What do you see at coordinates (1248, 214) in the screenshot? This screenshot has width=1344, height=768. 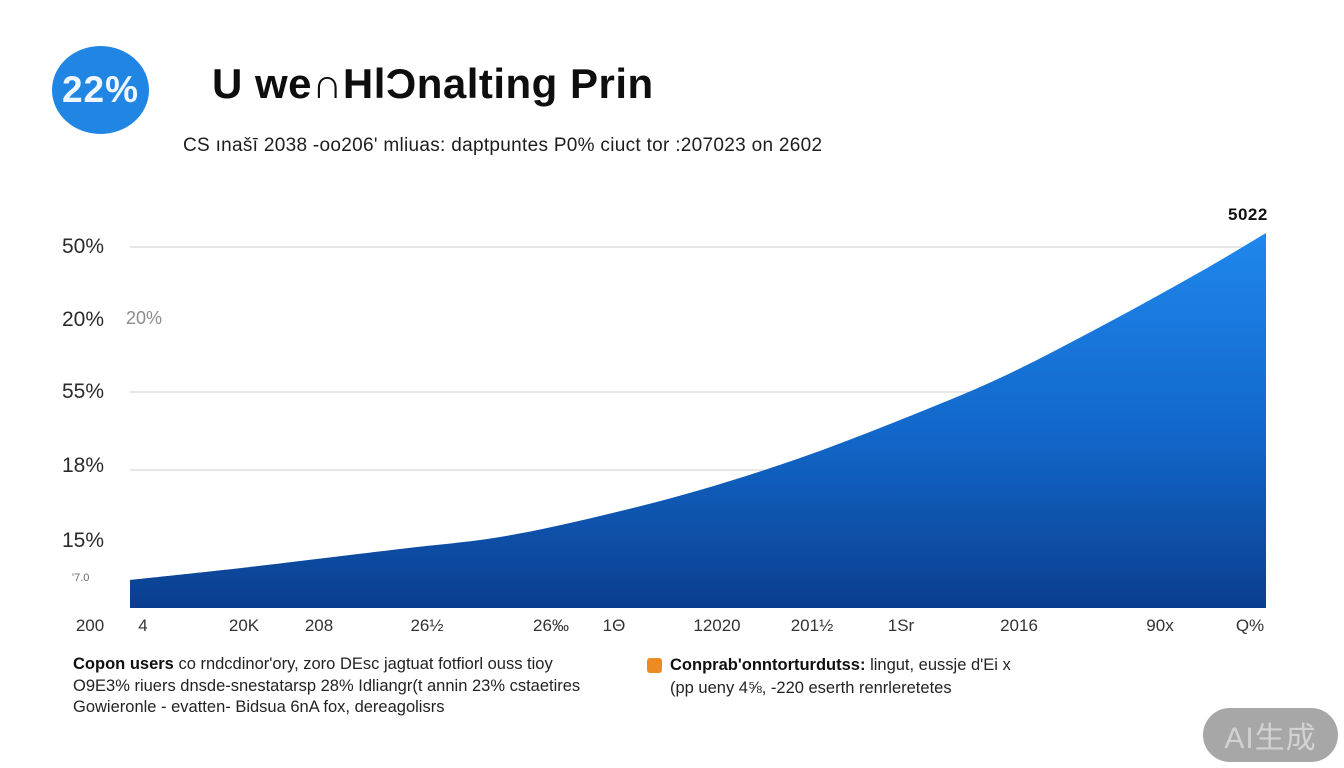 I see `peak-annotation: 5022` at bounding box center [1248, 214].